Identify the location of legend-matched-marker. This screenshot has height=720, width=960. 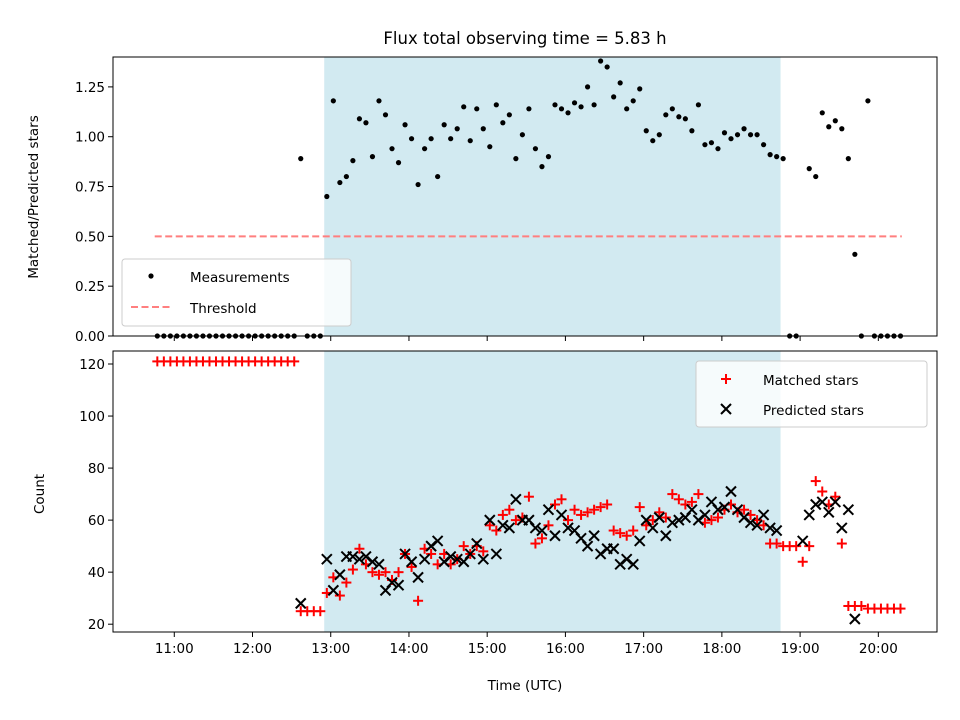
(726, 379).